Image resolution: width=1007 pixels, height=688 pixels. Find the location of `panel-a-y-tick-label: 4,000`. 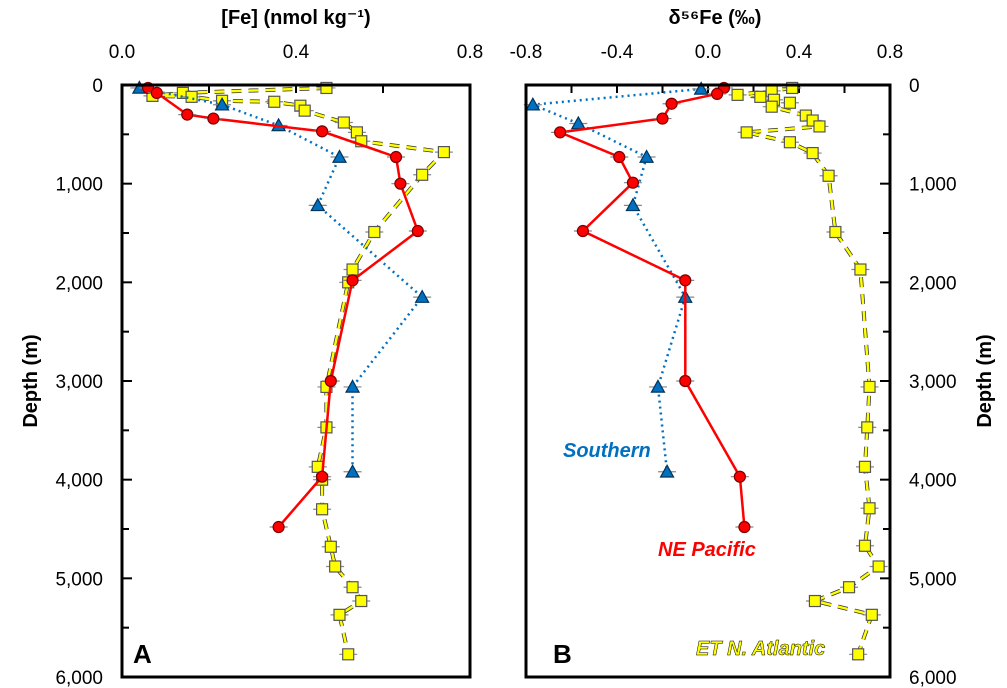

panel-a-y-tick-label: 4,000 is located at coordinates (79, 481).